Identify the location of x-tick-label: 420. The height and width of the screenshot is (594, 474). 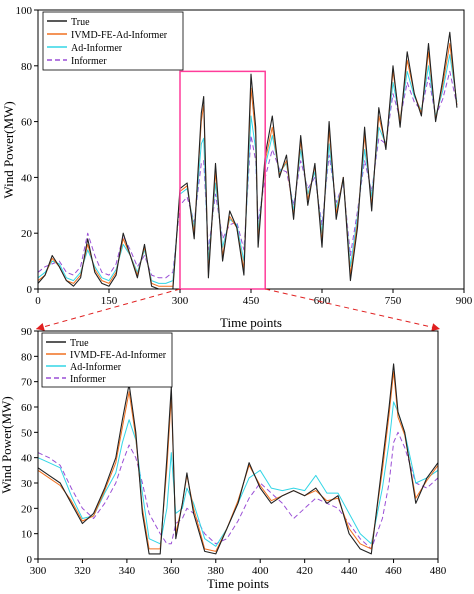
(304, 571).